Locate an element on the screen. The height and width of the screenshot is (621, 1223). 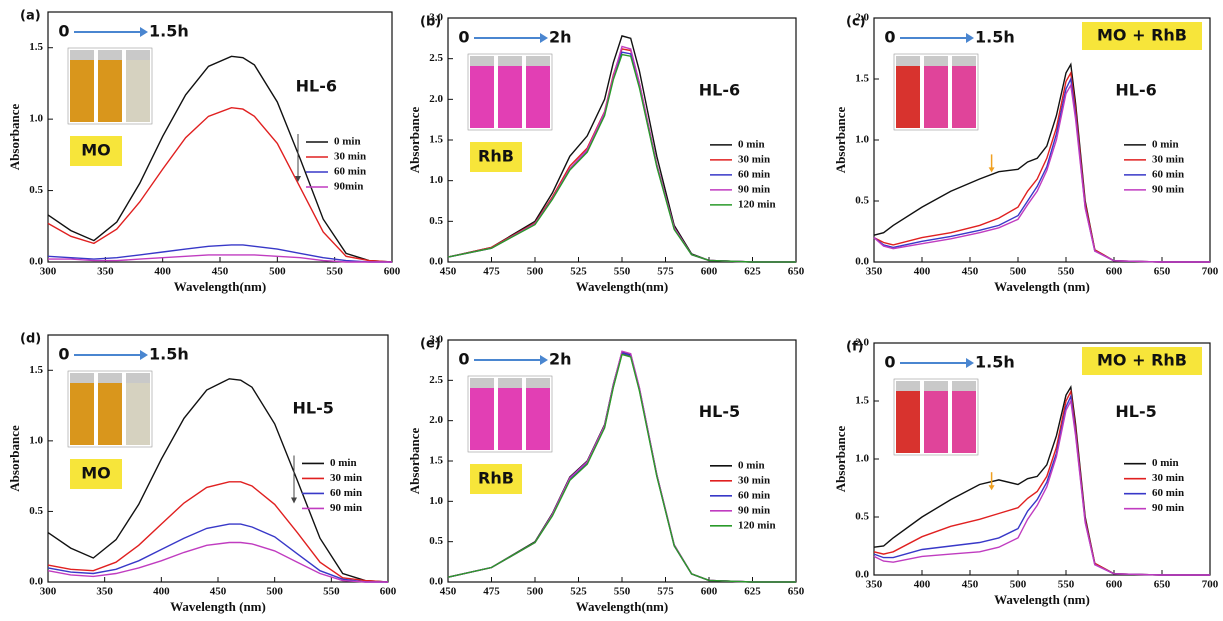
sample-label: HL-6 is located at coordinates (719, 90).